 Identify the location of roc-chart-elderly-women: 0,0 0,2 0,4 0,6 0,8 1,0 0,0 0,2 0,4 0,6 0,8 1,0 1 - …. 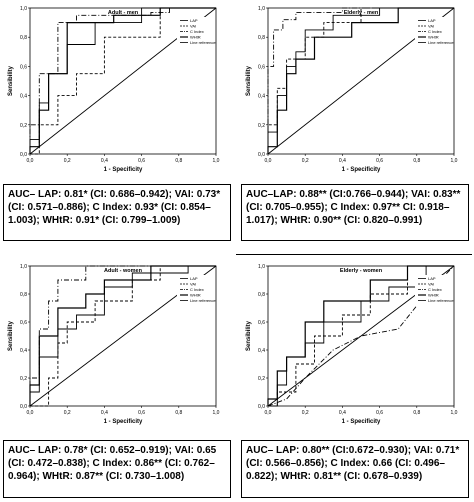
(352, 344).